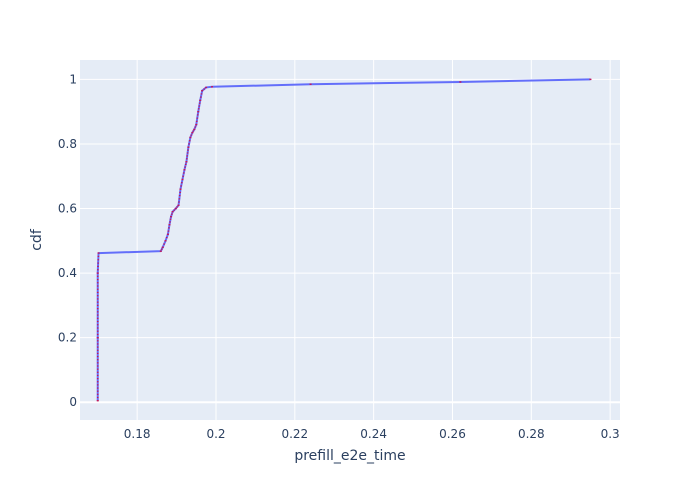  I want to click on x-tick-label: 0.18, so click(137, 434).